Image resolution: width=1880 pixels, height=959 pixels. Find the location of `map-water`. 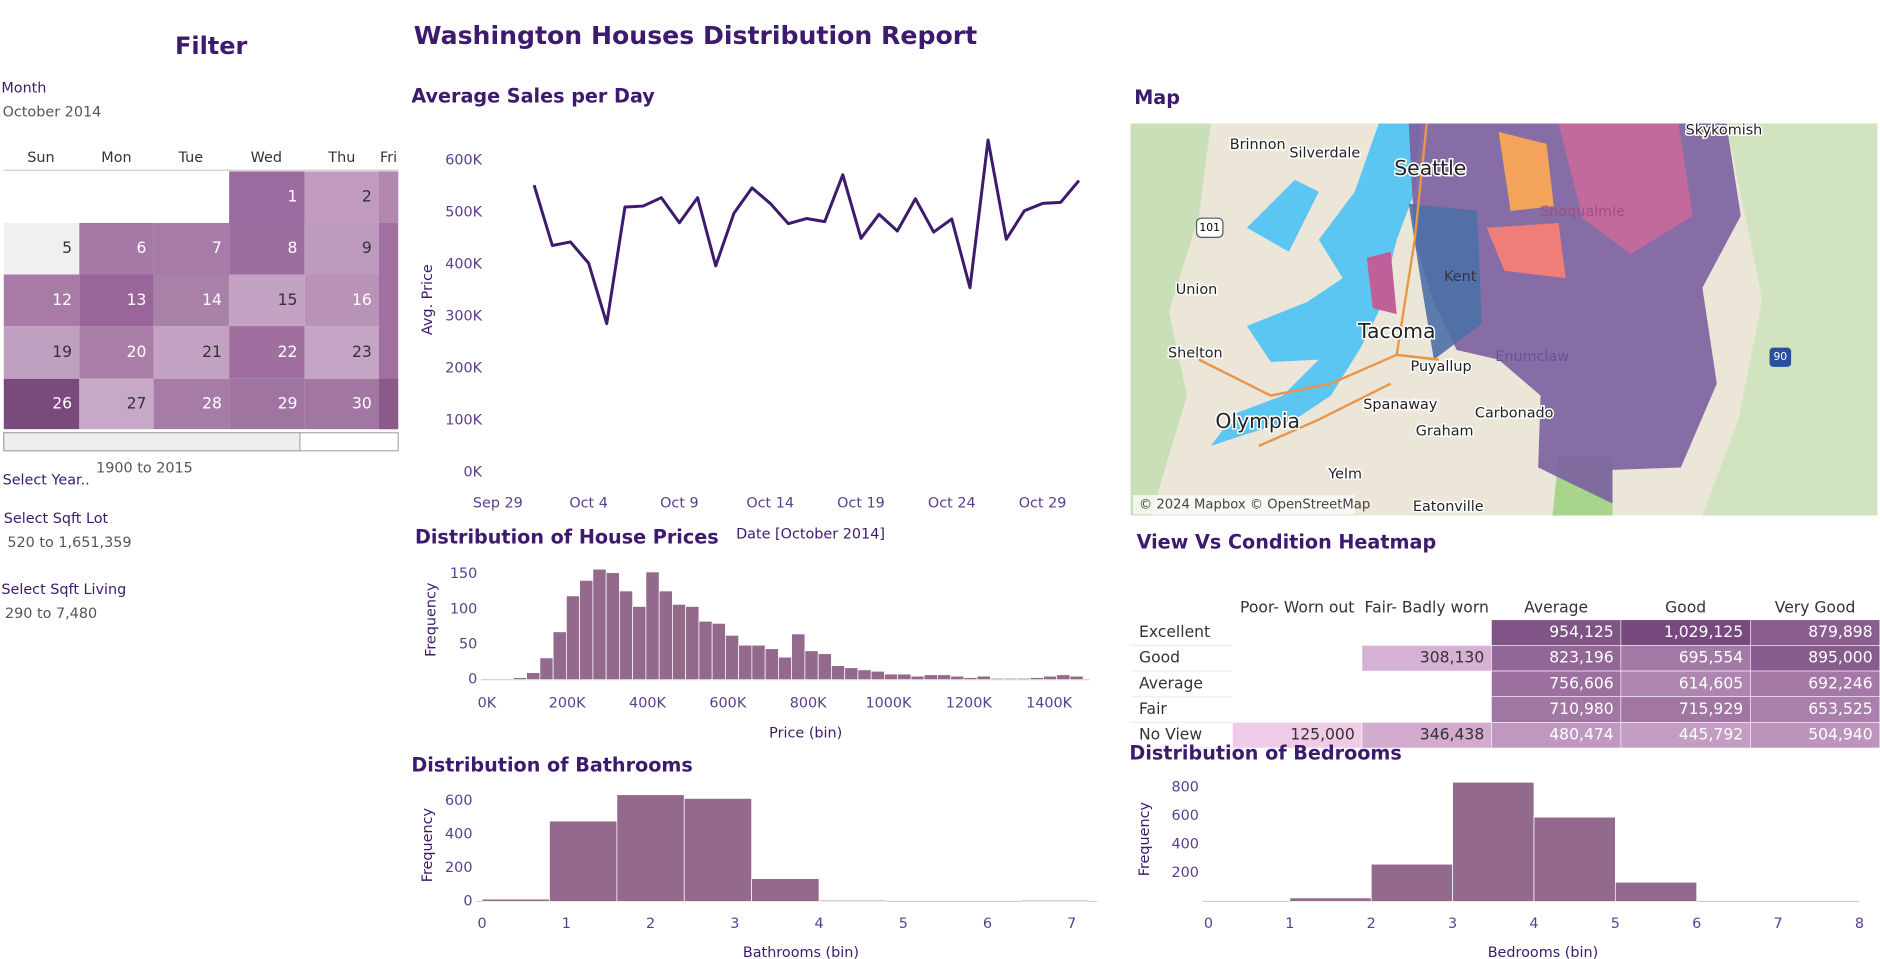

map-water is located at coordinates (1282, 215).